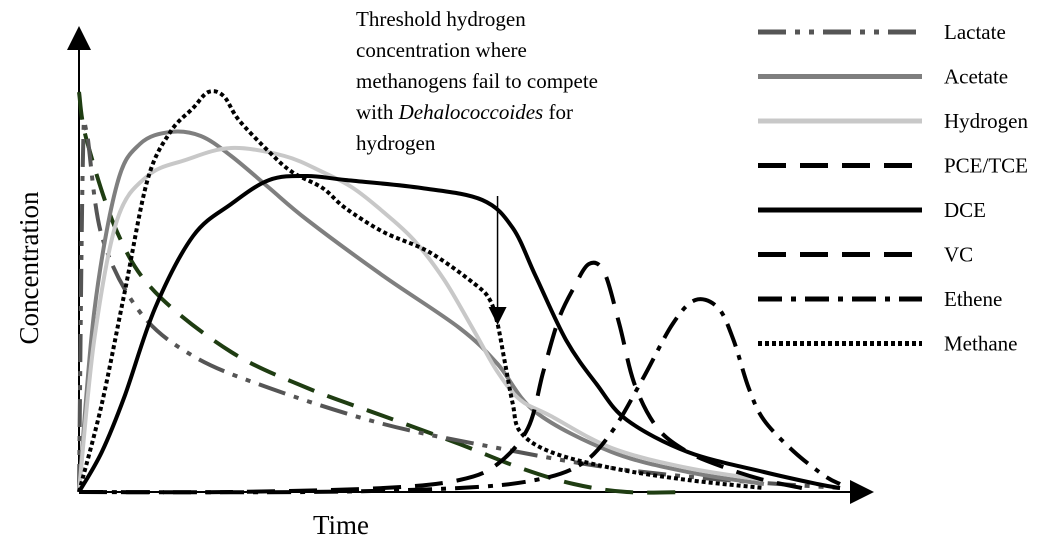 This screenshot has height=548, width=1055. I want to click on annotation-line-4a: with, so click(377, 112).